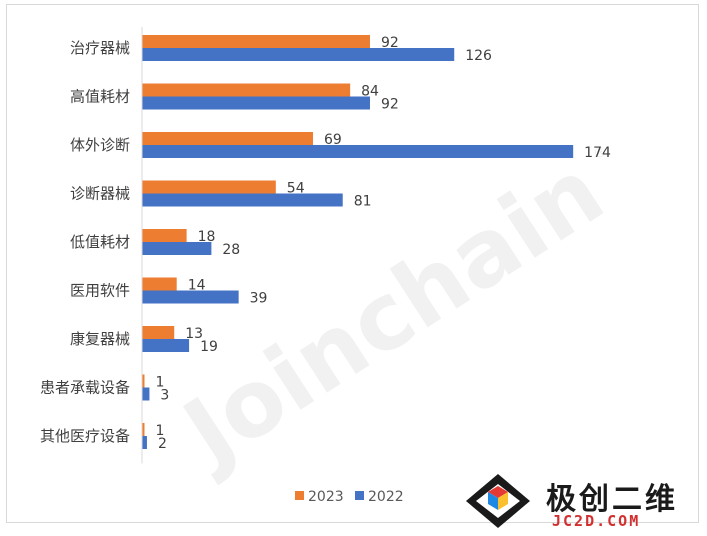  Describe the element at coordinates (612, 499) in the screenshot. I see `logo-title: 极创二维` at that location.